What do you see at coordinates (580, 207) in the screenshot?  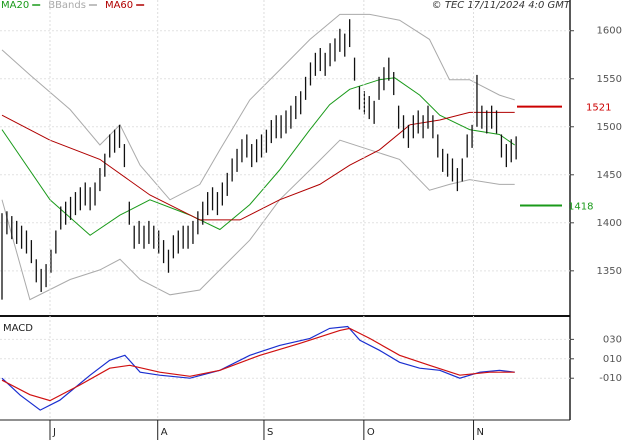 I see `last-value-label: 1418` at bounding box center [580, 207].